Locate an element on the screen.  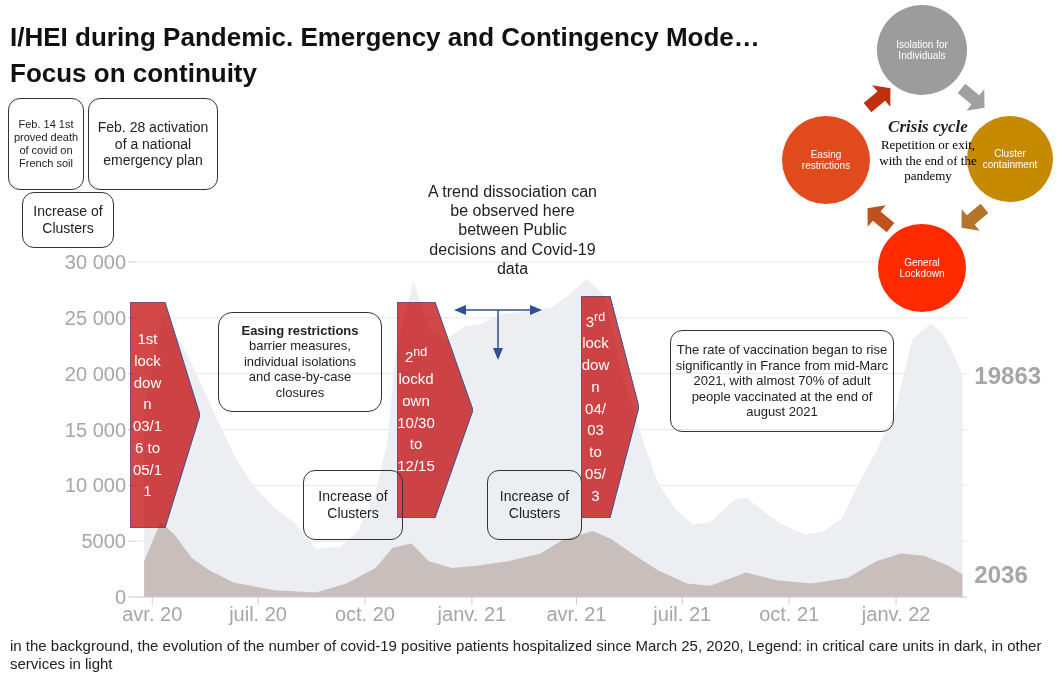
x-tick-label: juil. 21 is located at coordinates (682, 614).